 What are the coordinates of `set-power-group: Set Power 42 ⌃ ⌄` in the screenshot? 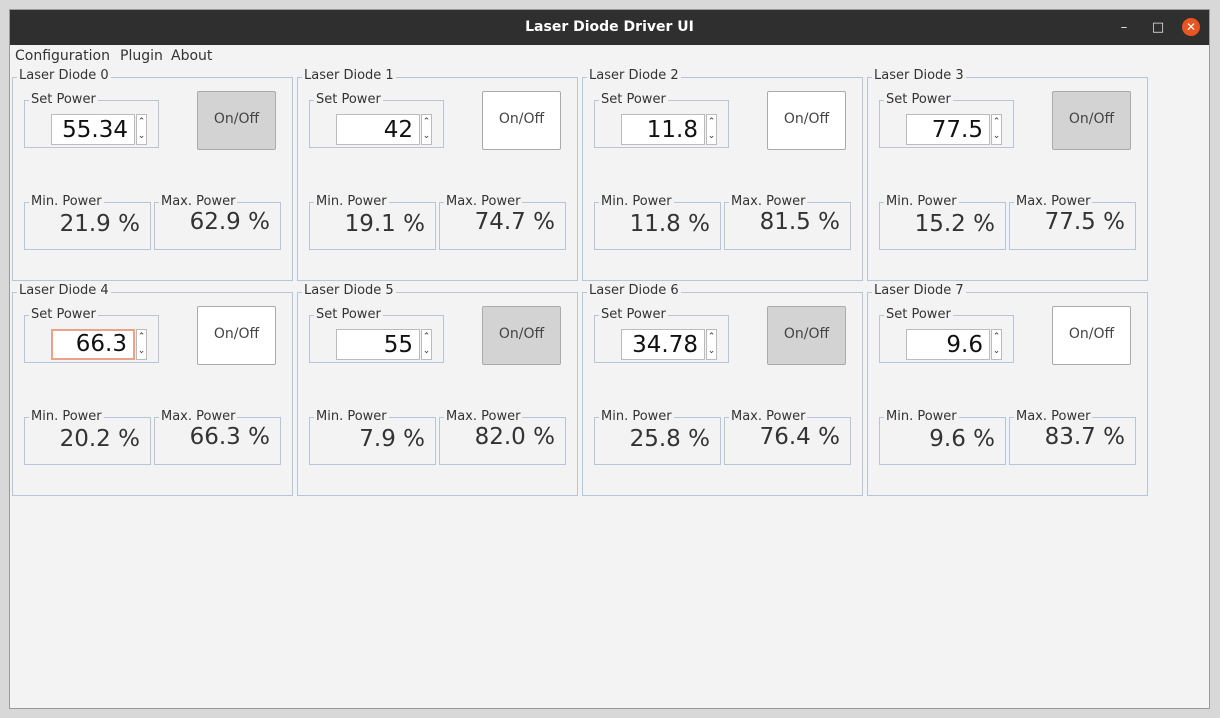 It's located at (376, 120).